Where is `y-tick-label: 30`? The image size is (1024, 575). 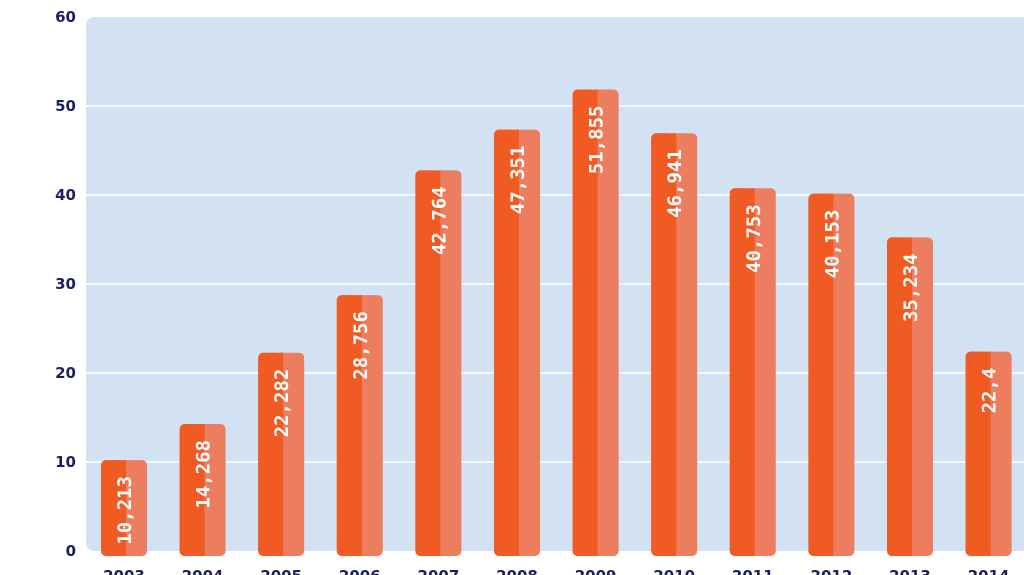
y-tick-label: 30 is located at coordinates (65, 284).